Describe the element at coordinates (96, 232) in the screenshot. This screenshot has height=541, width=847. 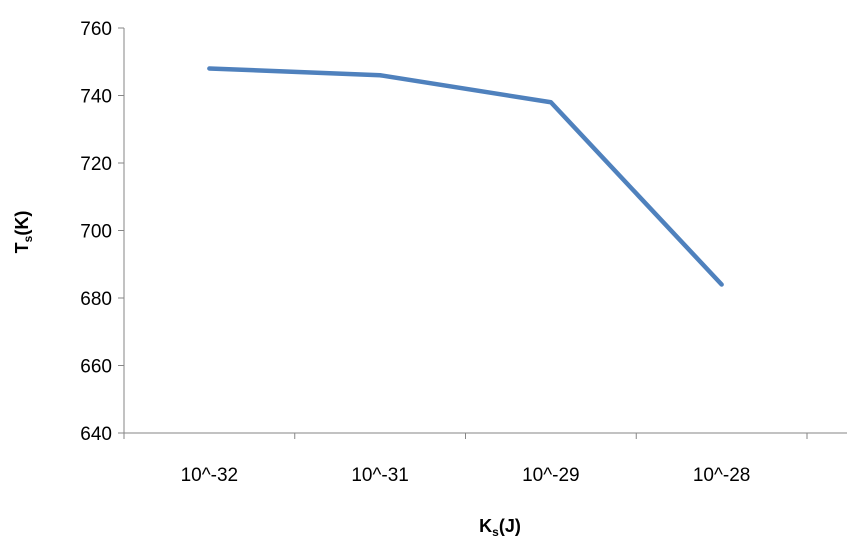
I see `y-tick-label: 700` at that location.